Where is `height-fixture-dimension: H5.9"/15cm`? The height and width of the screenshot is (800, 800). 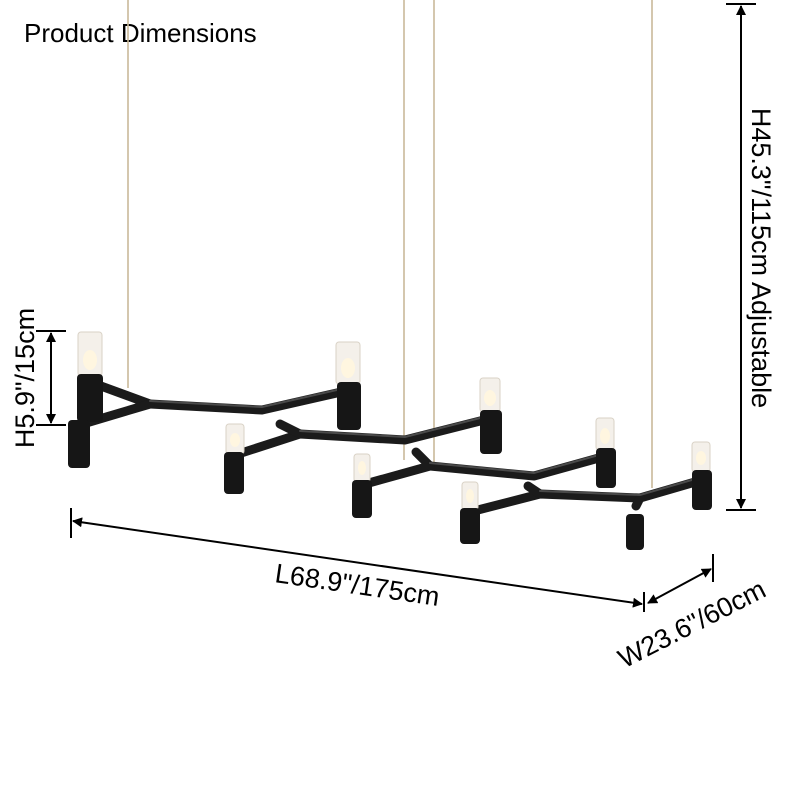 height-fixture-dimension: H5.9"/15cm is located at coordinates (38, 378).